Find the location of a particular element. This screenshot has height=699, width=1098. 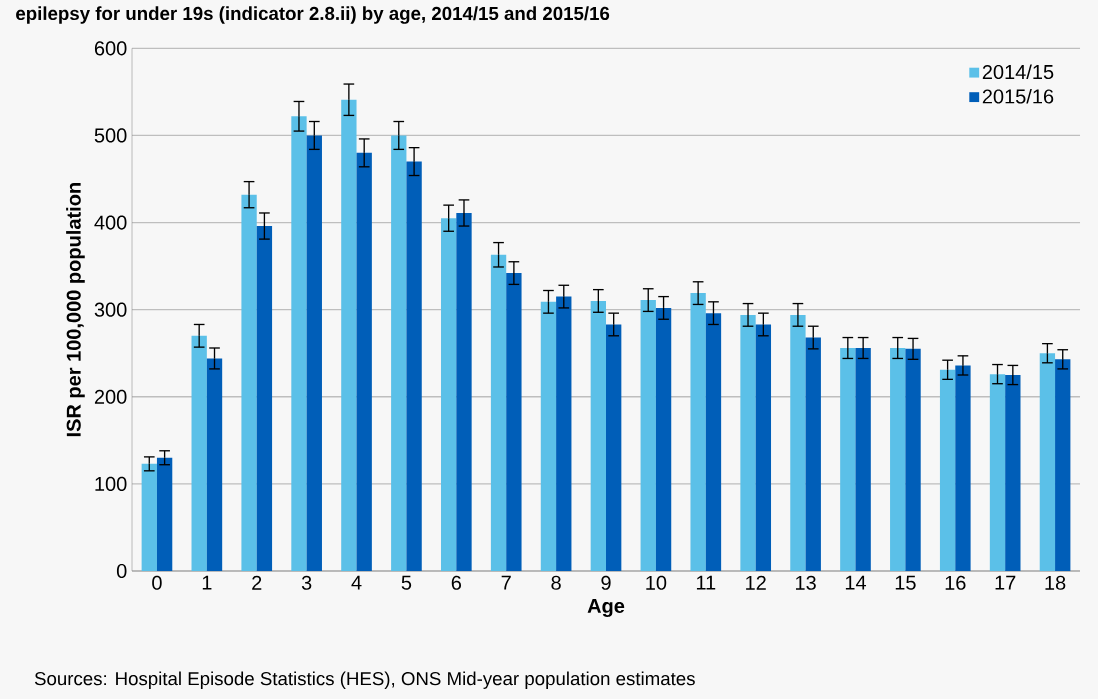

x-tick-label: 5 is located at coordinates (406, 582).